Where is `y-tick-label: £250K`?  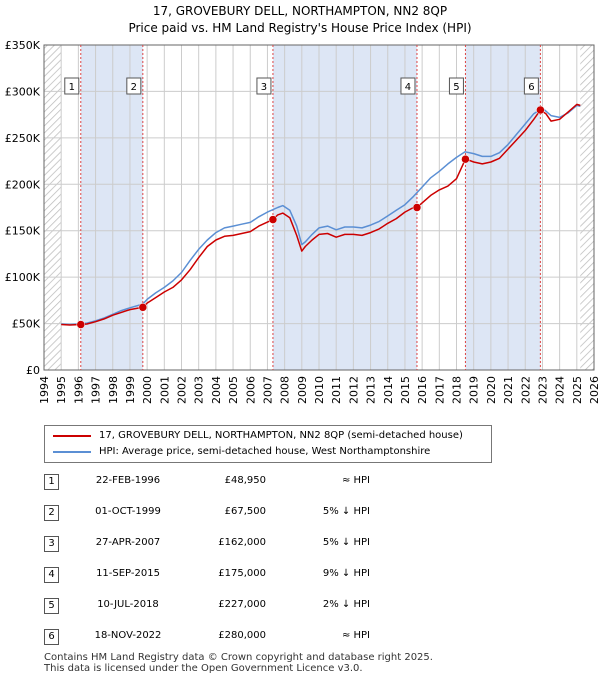
y-tick-label: £250K is located at coordinates (23, 138).